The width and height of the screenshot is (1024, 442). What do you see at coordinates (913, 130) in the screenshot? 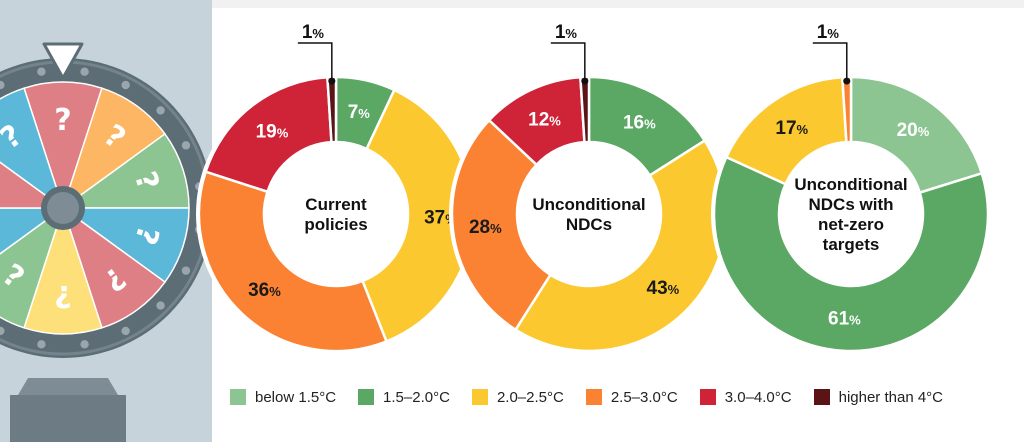
I see `slice-value-label: 20%` at bounding box center [913, 130].